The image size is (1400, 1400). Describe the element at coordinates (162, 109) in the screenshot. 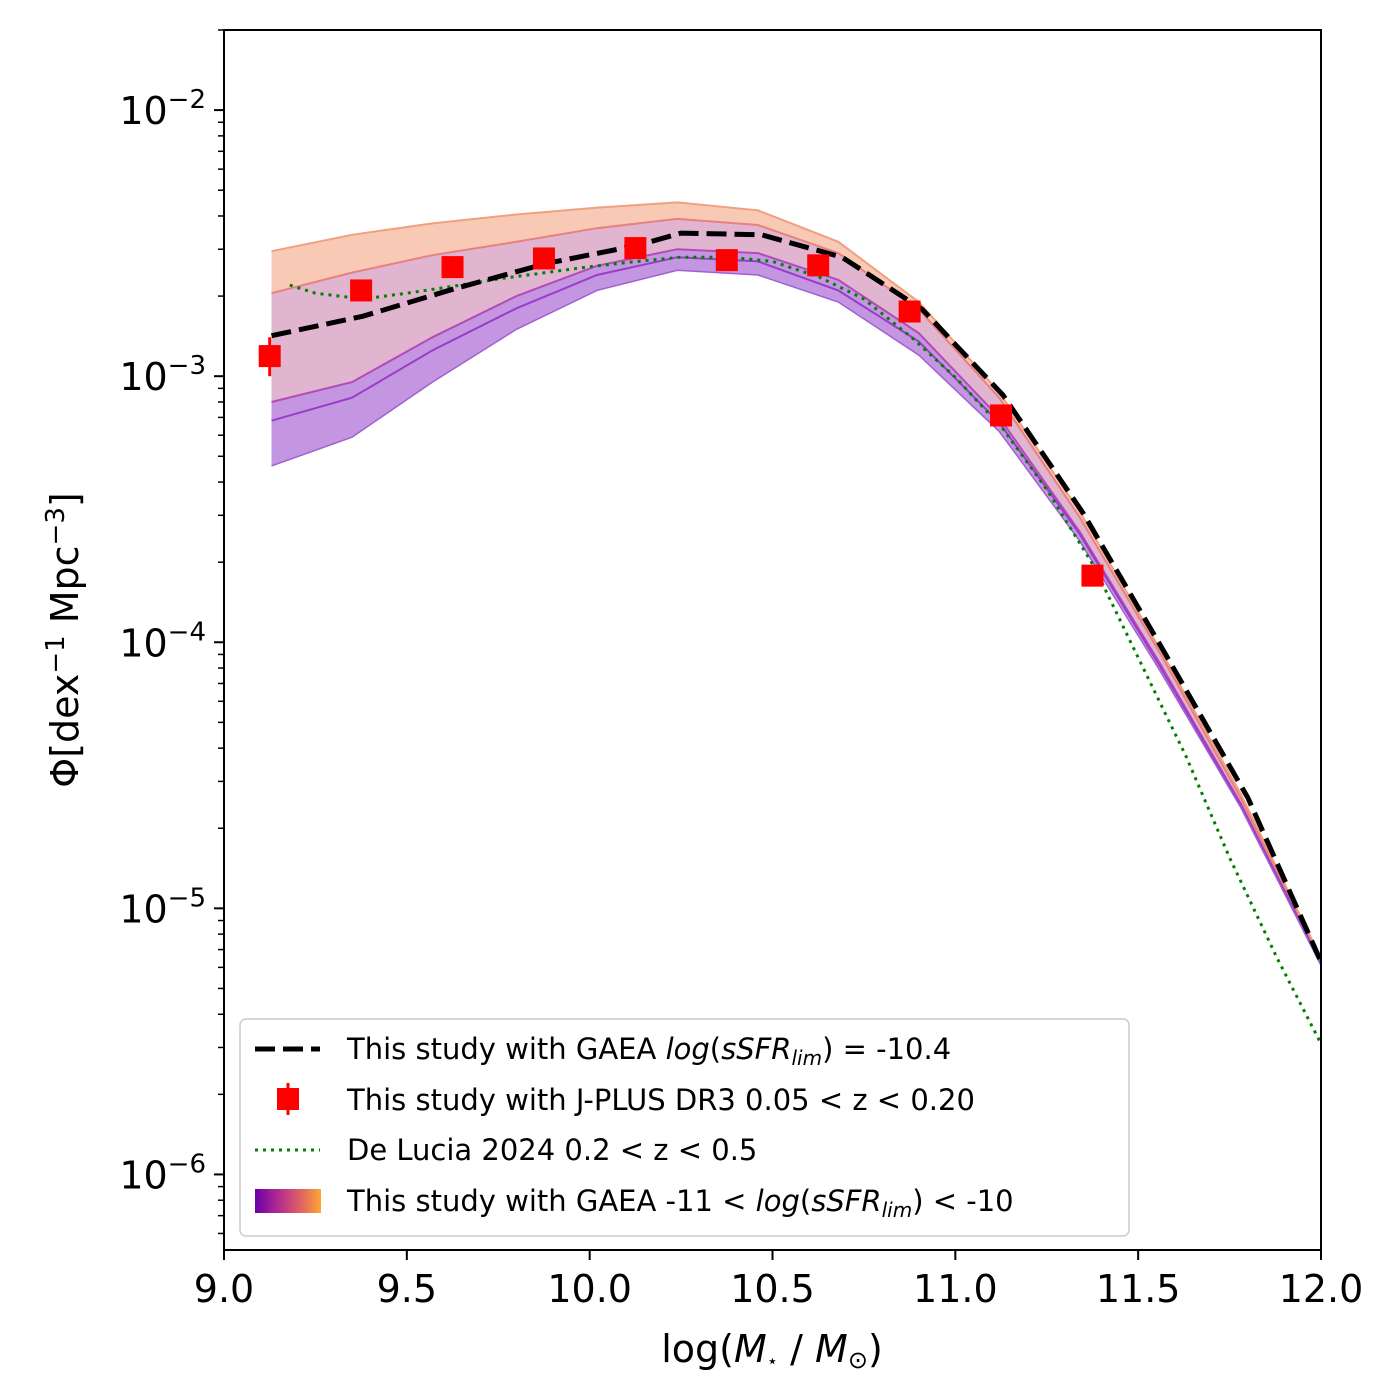

I see `y-tick-label: 10⁻²` at that location.